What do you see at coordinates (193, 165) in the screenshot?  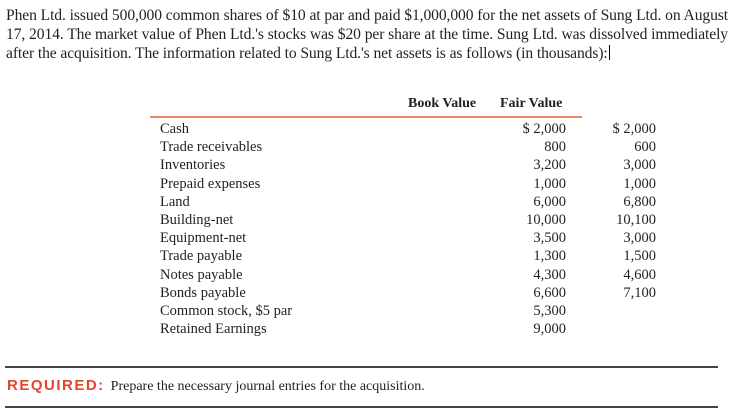 I see `row-label: Inventories` at bounding box center [193, 165].